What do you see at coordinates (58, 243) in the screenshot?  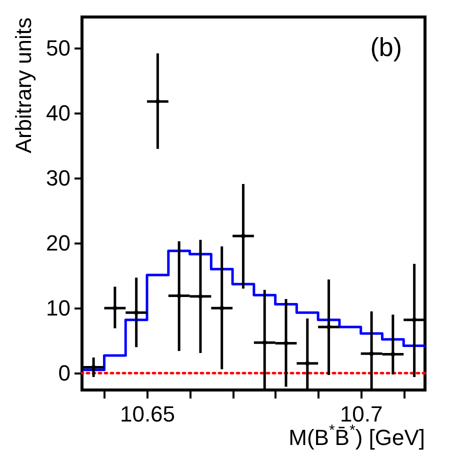 I see `y-tick-label: 20` at bounding box center [58, 243].